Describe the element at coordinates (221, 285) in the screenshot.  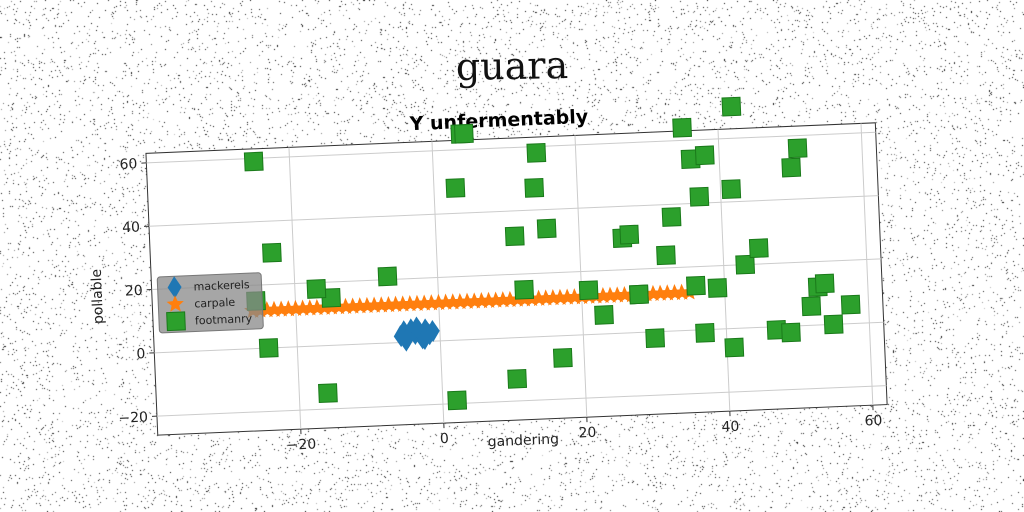
I see `legend-label-mackerels: mackerels` at that location.